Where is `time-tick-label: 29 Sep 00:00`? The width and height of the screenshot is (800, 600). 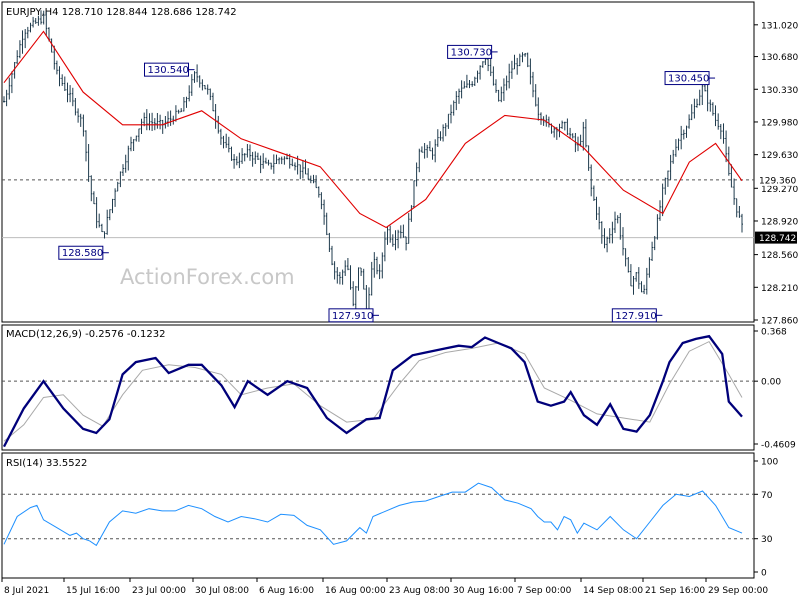 time-tick-label: 29 Sep 00:00 is located at coordinates (738, 591).